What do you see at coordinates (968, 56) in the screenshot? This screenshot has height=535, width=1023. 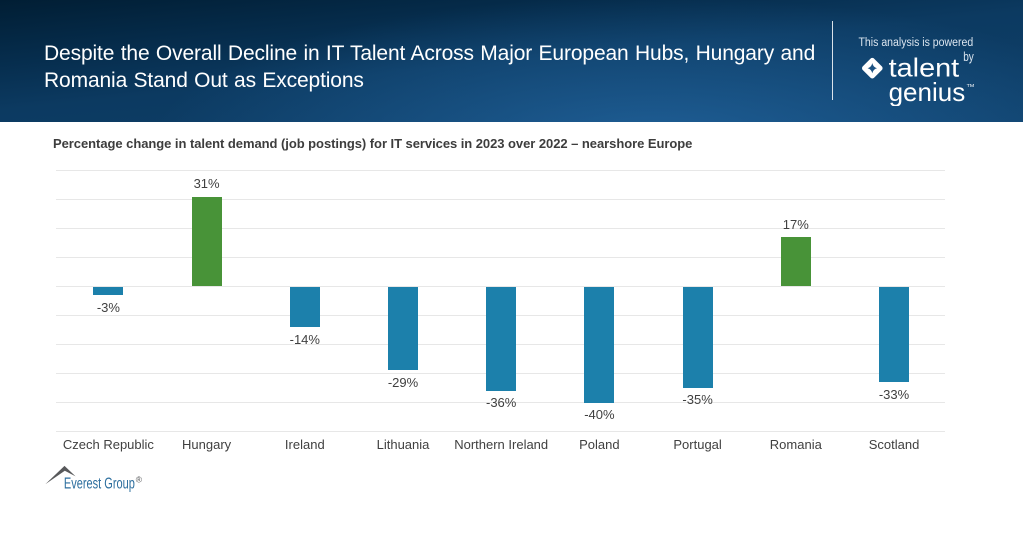 I see `svg-text: by` at bounding box center [968, 56].